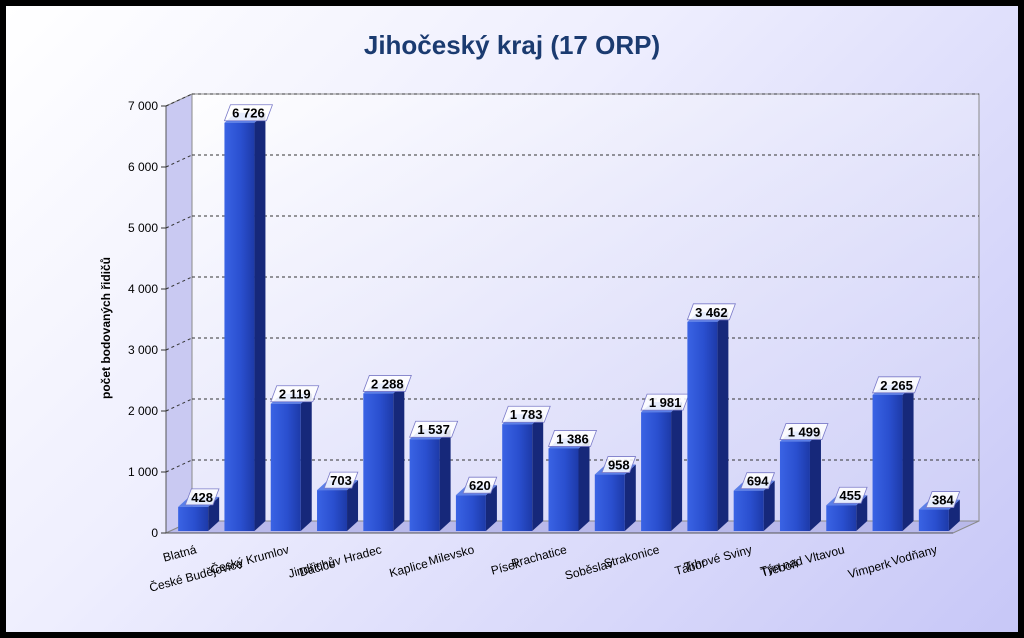 This screenshot has width=1024, height=638. What do you see at coordinates (143, 289) in the screenshot?
I see `y-tick-label: 4 000` at bounding box center [143, 289].